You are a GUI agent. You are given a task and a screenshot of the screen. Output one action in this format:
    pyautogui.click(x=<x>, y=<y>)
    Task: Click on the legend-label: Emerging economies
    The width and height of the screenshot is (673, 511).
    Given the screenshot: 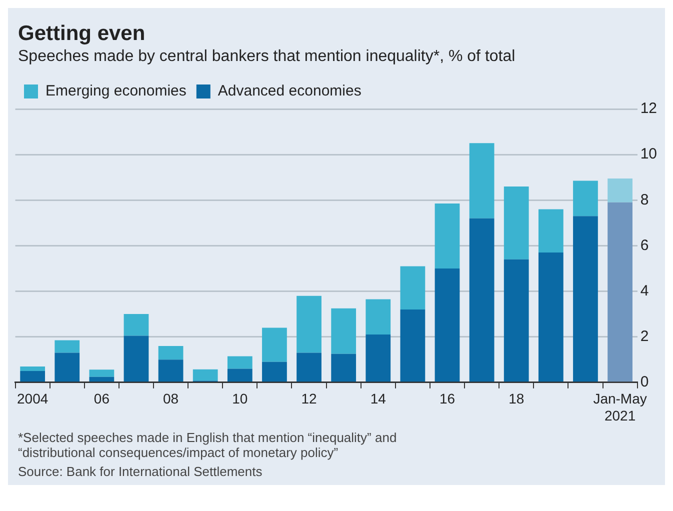 What is the action you would take?
    pyautogui.click(x=116, y=91)
    